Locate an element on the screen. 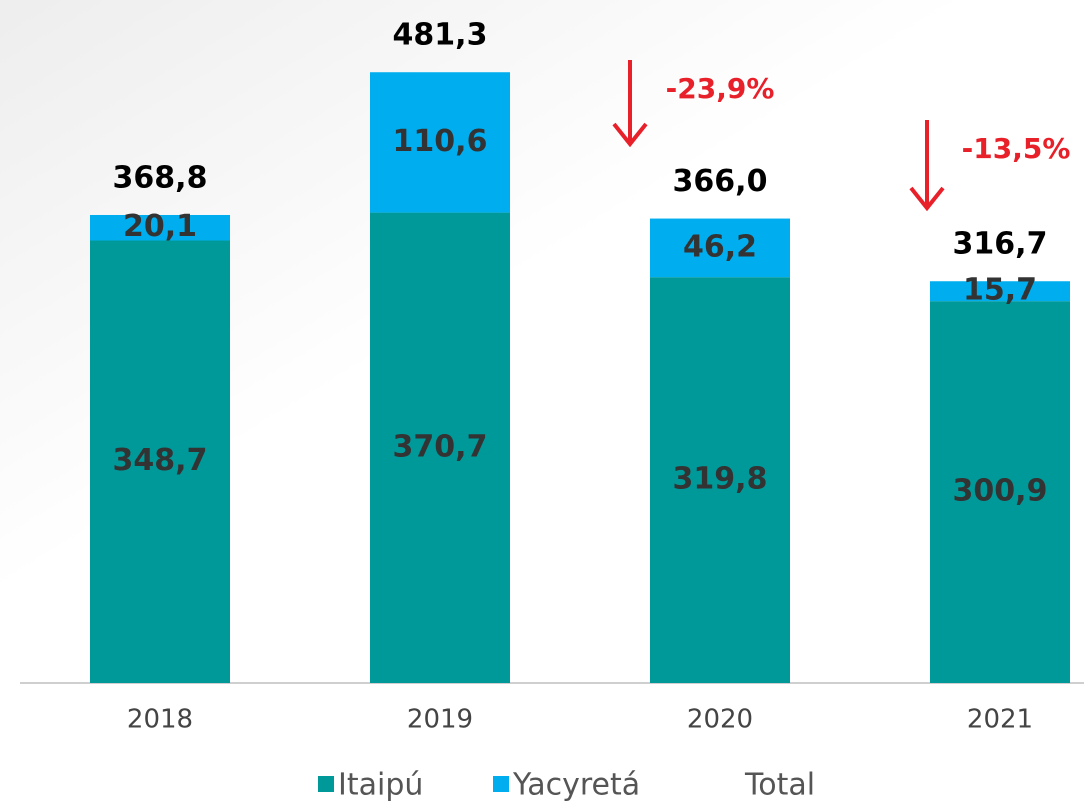 The image size is (1084, 804). total-label: 366,0 is located at coordinates (720, 181).